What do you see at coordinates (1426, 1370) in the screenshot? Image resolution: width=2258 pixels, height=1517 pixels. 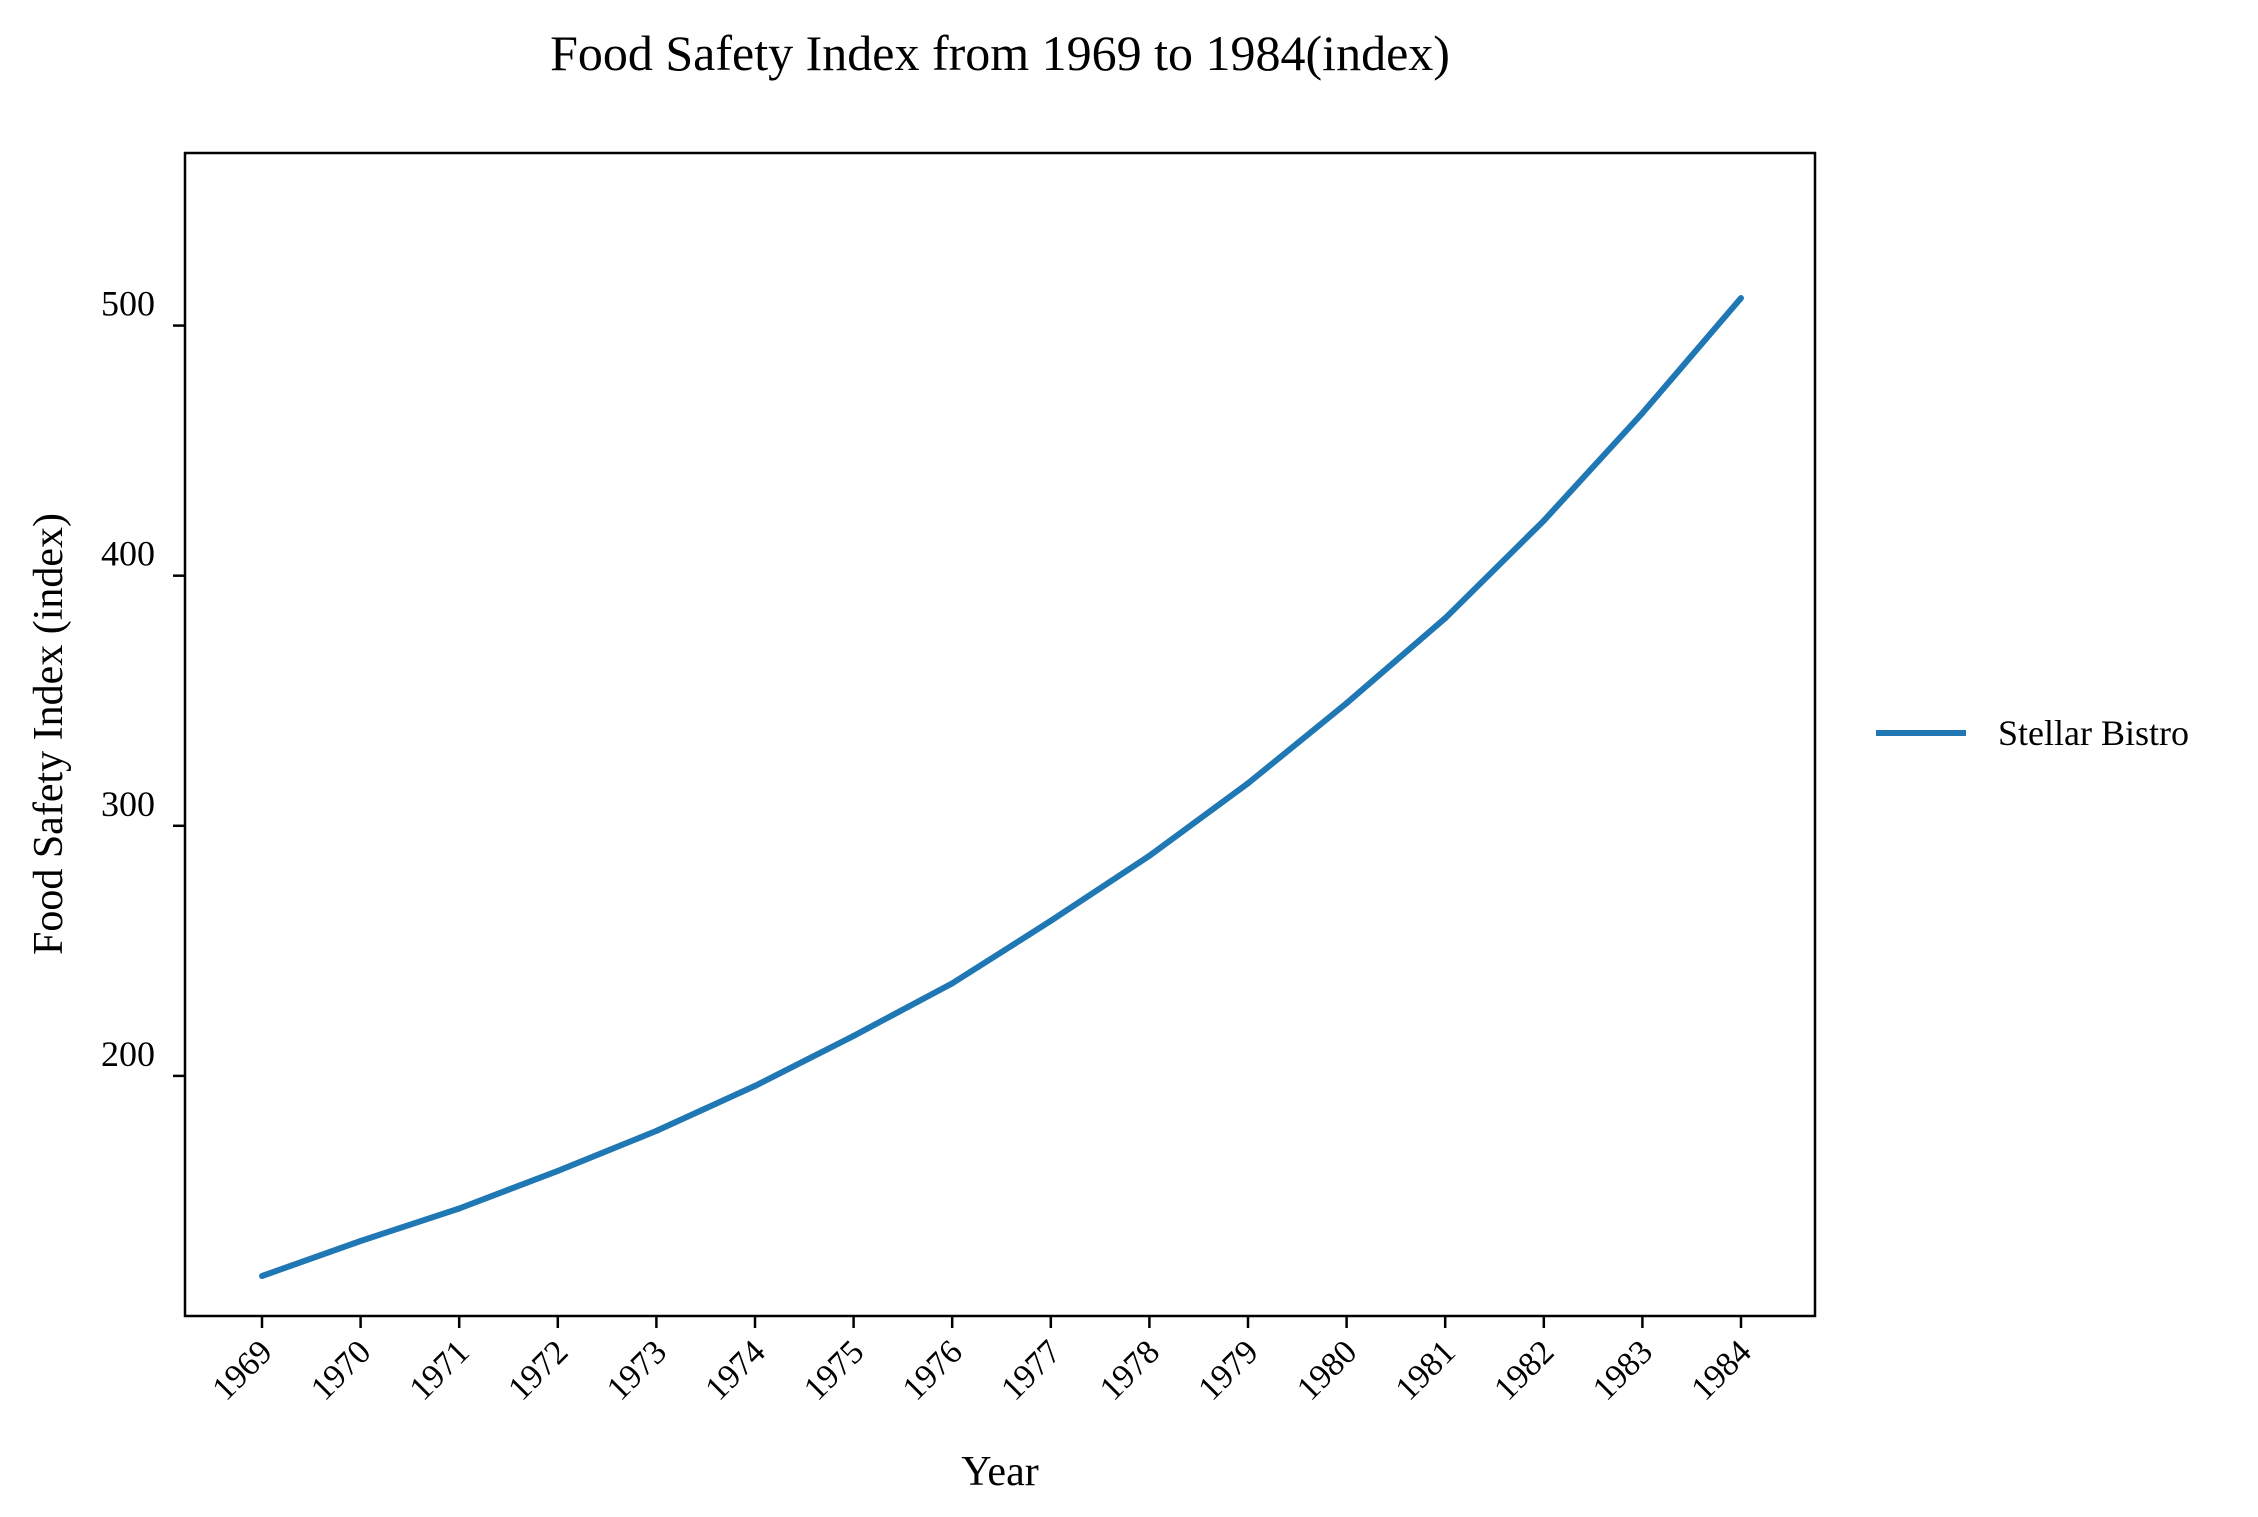 I see `x-tick-label: 1981` at bounding box center [1426, 1370].